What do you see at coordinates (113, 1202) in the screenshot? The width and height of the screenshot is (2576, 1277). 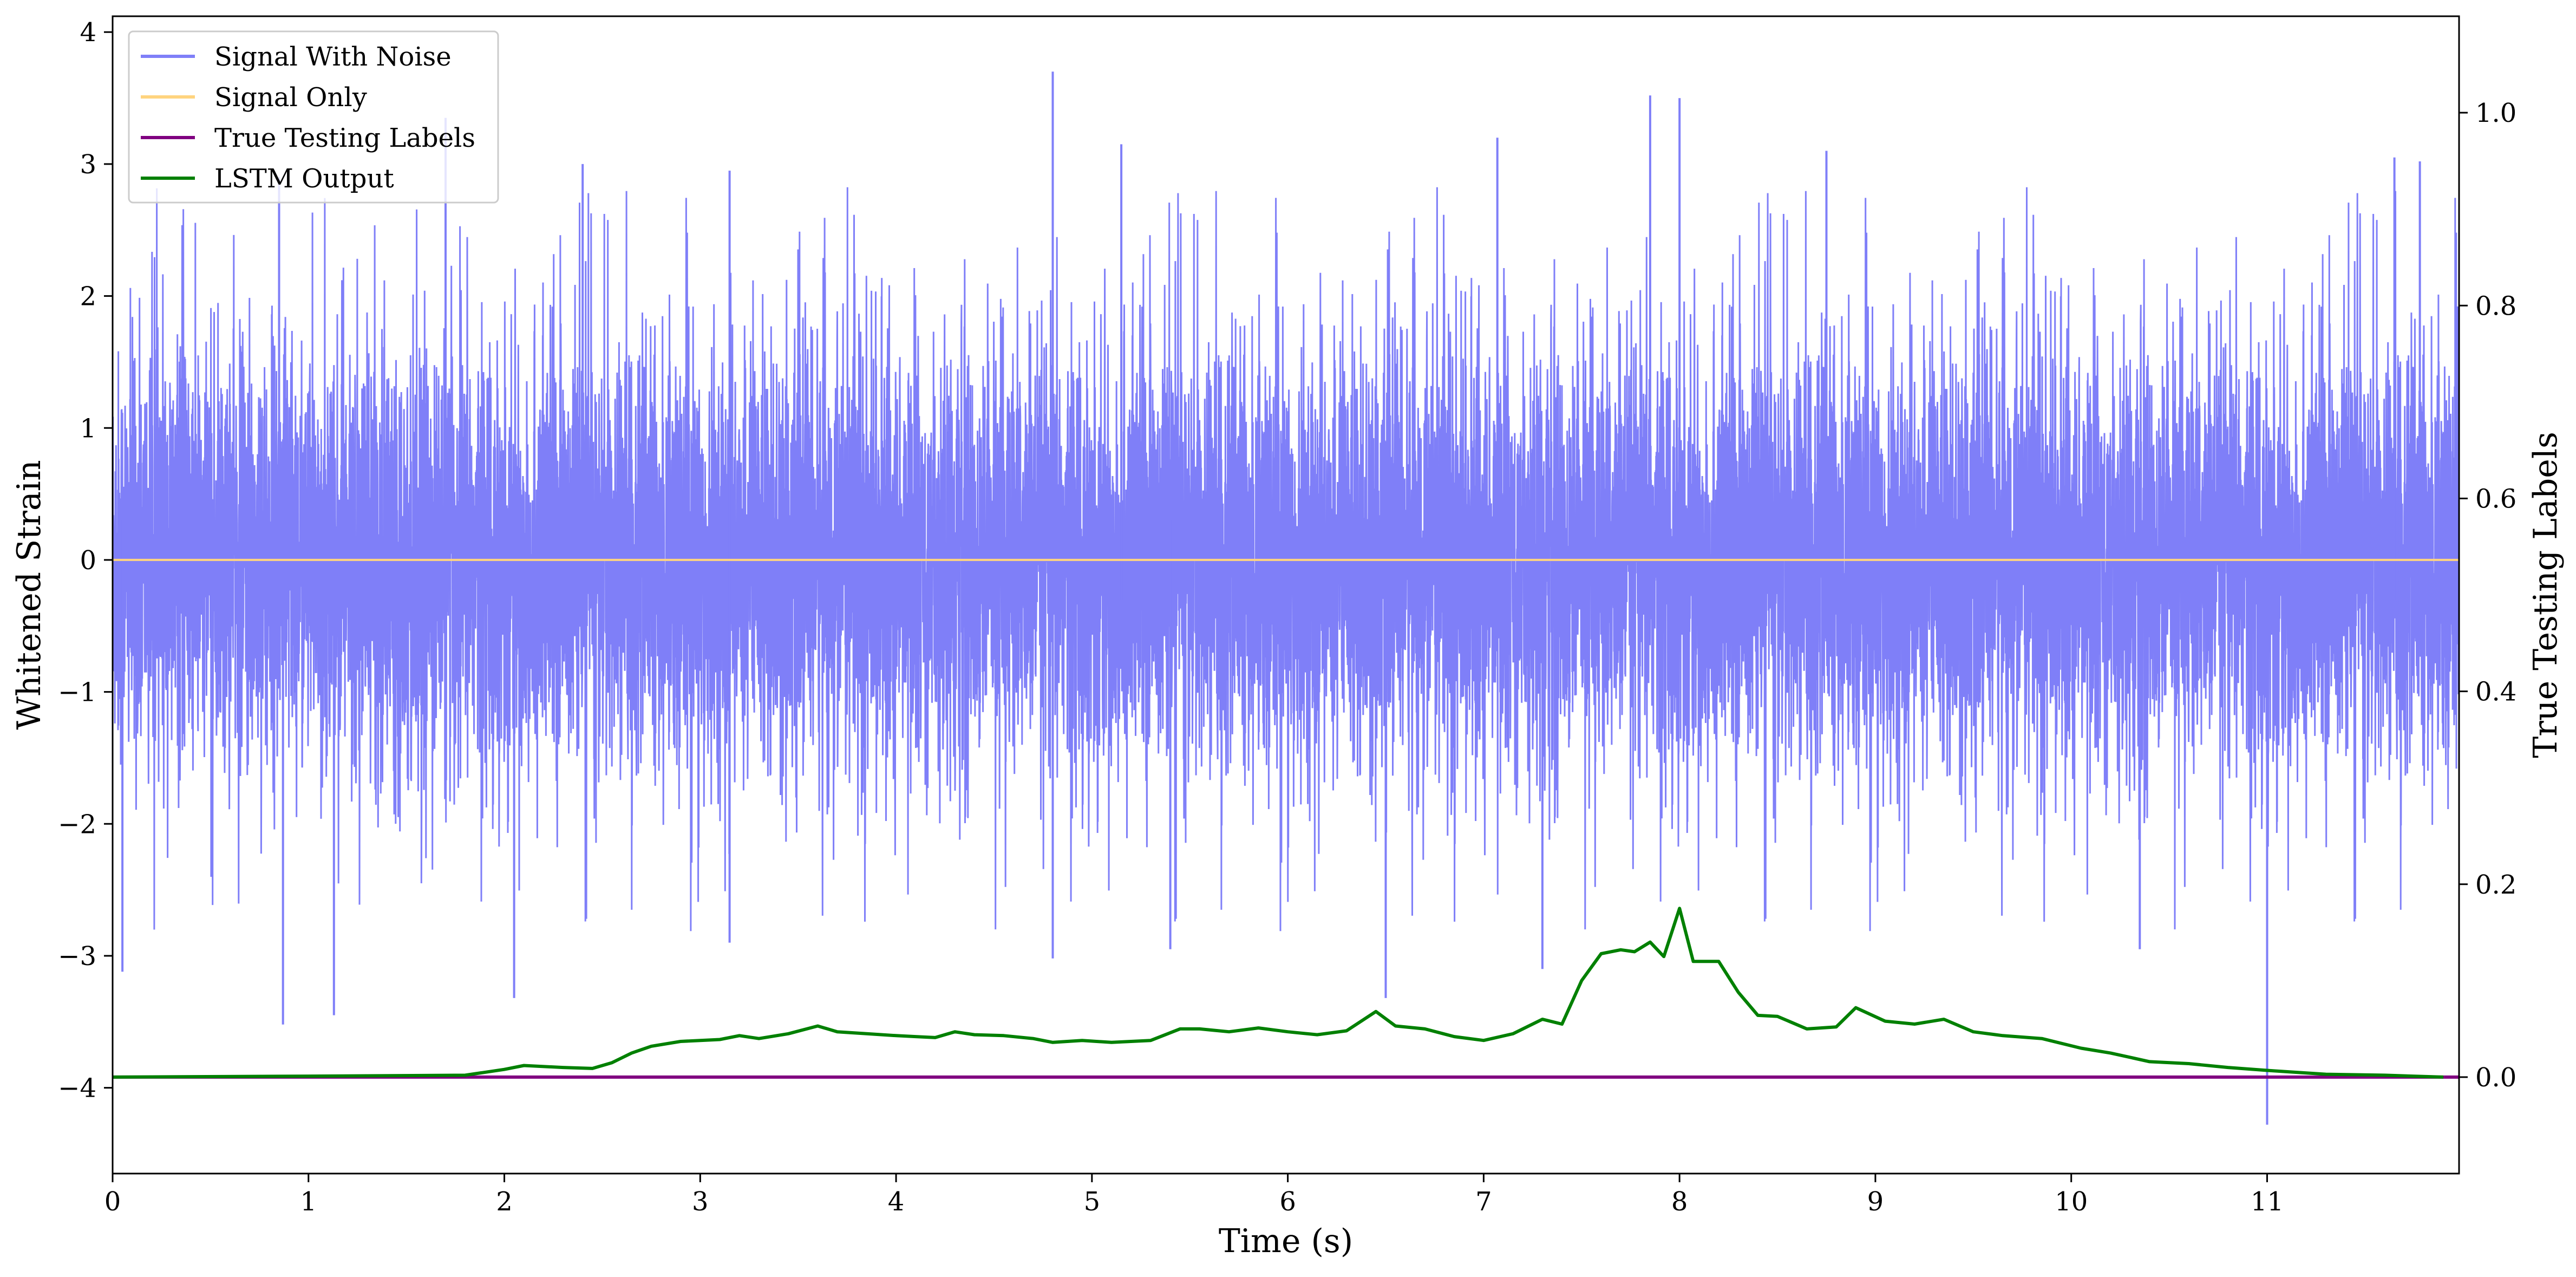 I see `x-tick-label: 0` at bounding box center [113, 1202].